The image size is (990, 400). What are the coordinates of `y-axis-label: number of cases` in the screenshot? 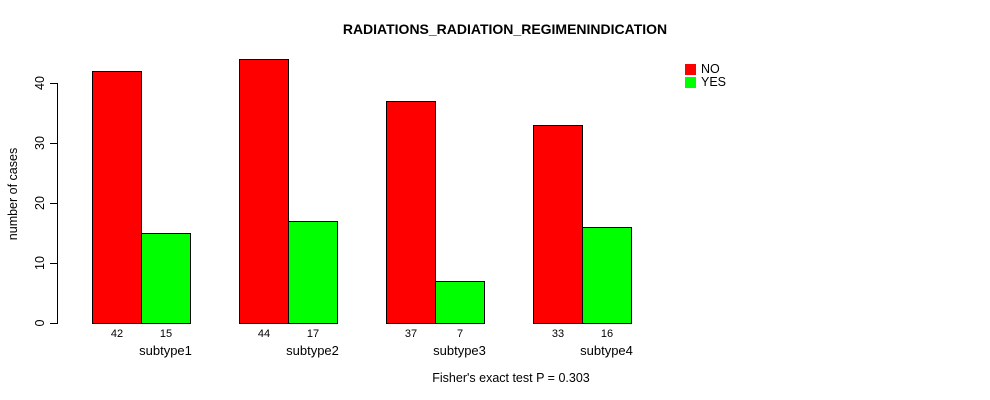 It's located at (13, 194).